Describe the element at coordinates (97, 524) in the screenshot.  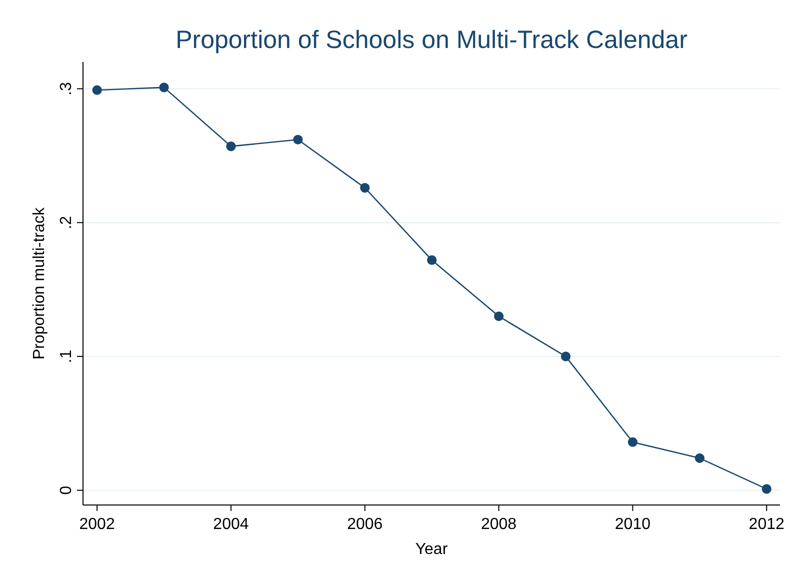
I see `x-tick-label: 2002` at that location.